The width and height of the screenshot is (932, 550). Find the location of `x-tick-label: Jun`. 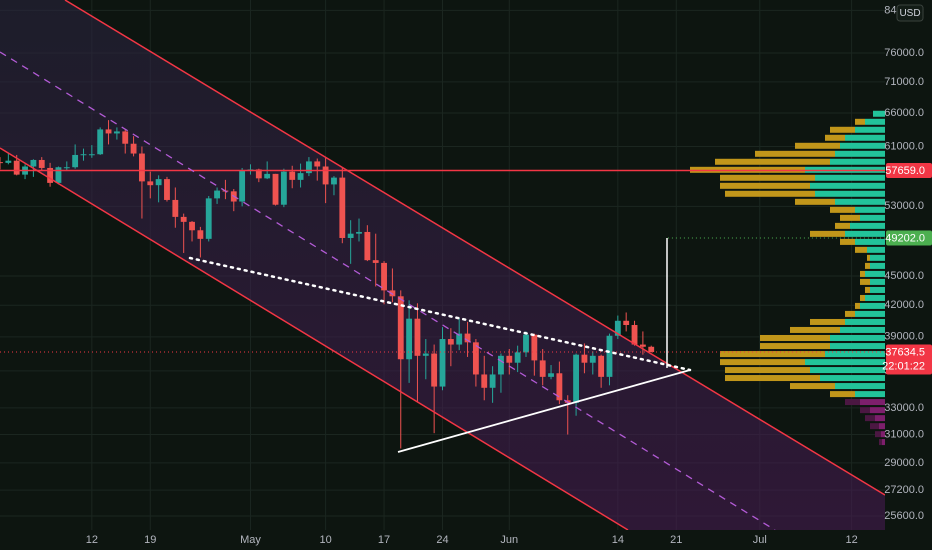

x-tick-label: Jun is located at coordinates (509, 540).